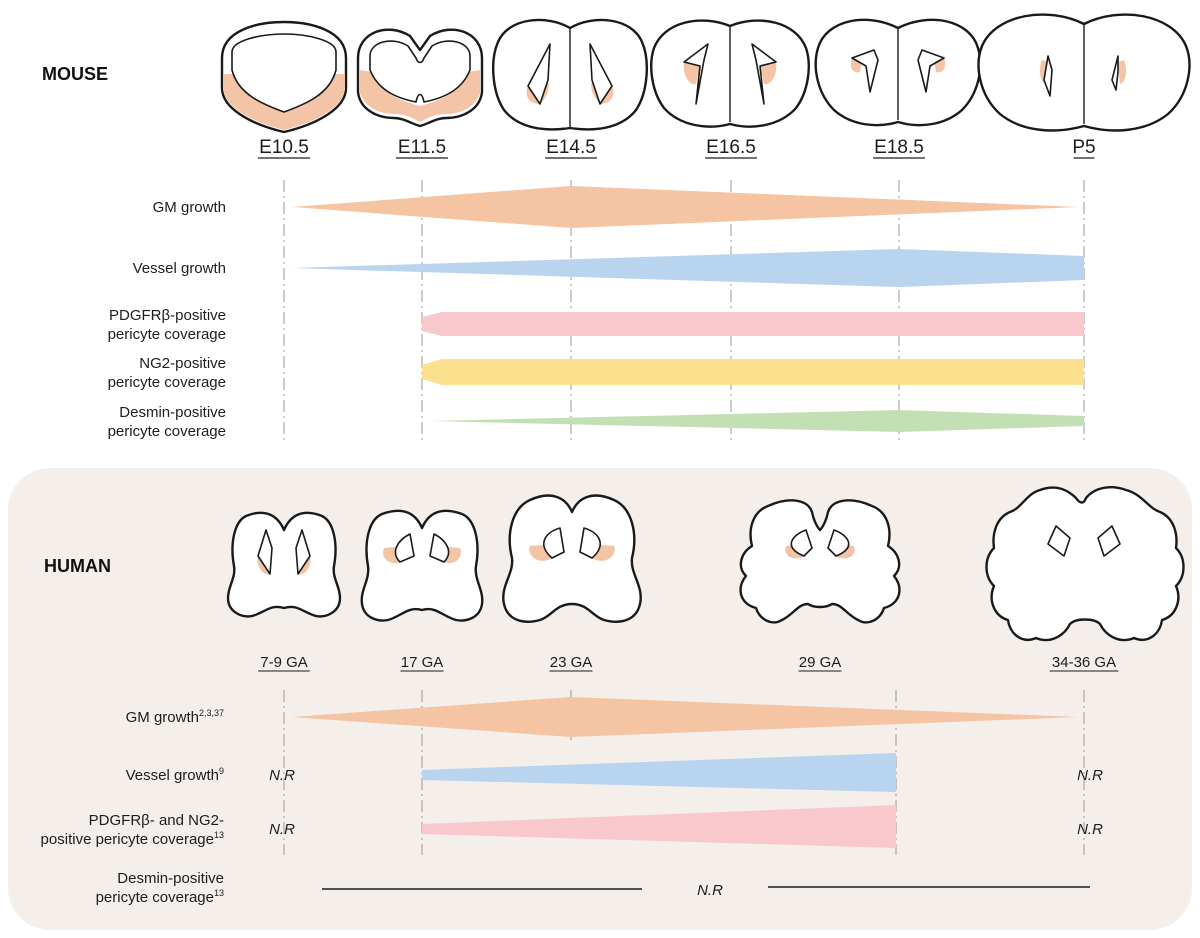 The height and width of the screenshot is (938, 1200). I want to click on mouse-row-label: PDGFRβ-positive, so click(167, 315).